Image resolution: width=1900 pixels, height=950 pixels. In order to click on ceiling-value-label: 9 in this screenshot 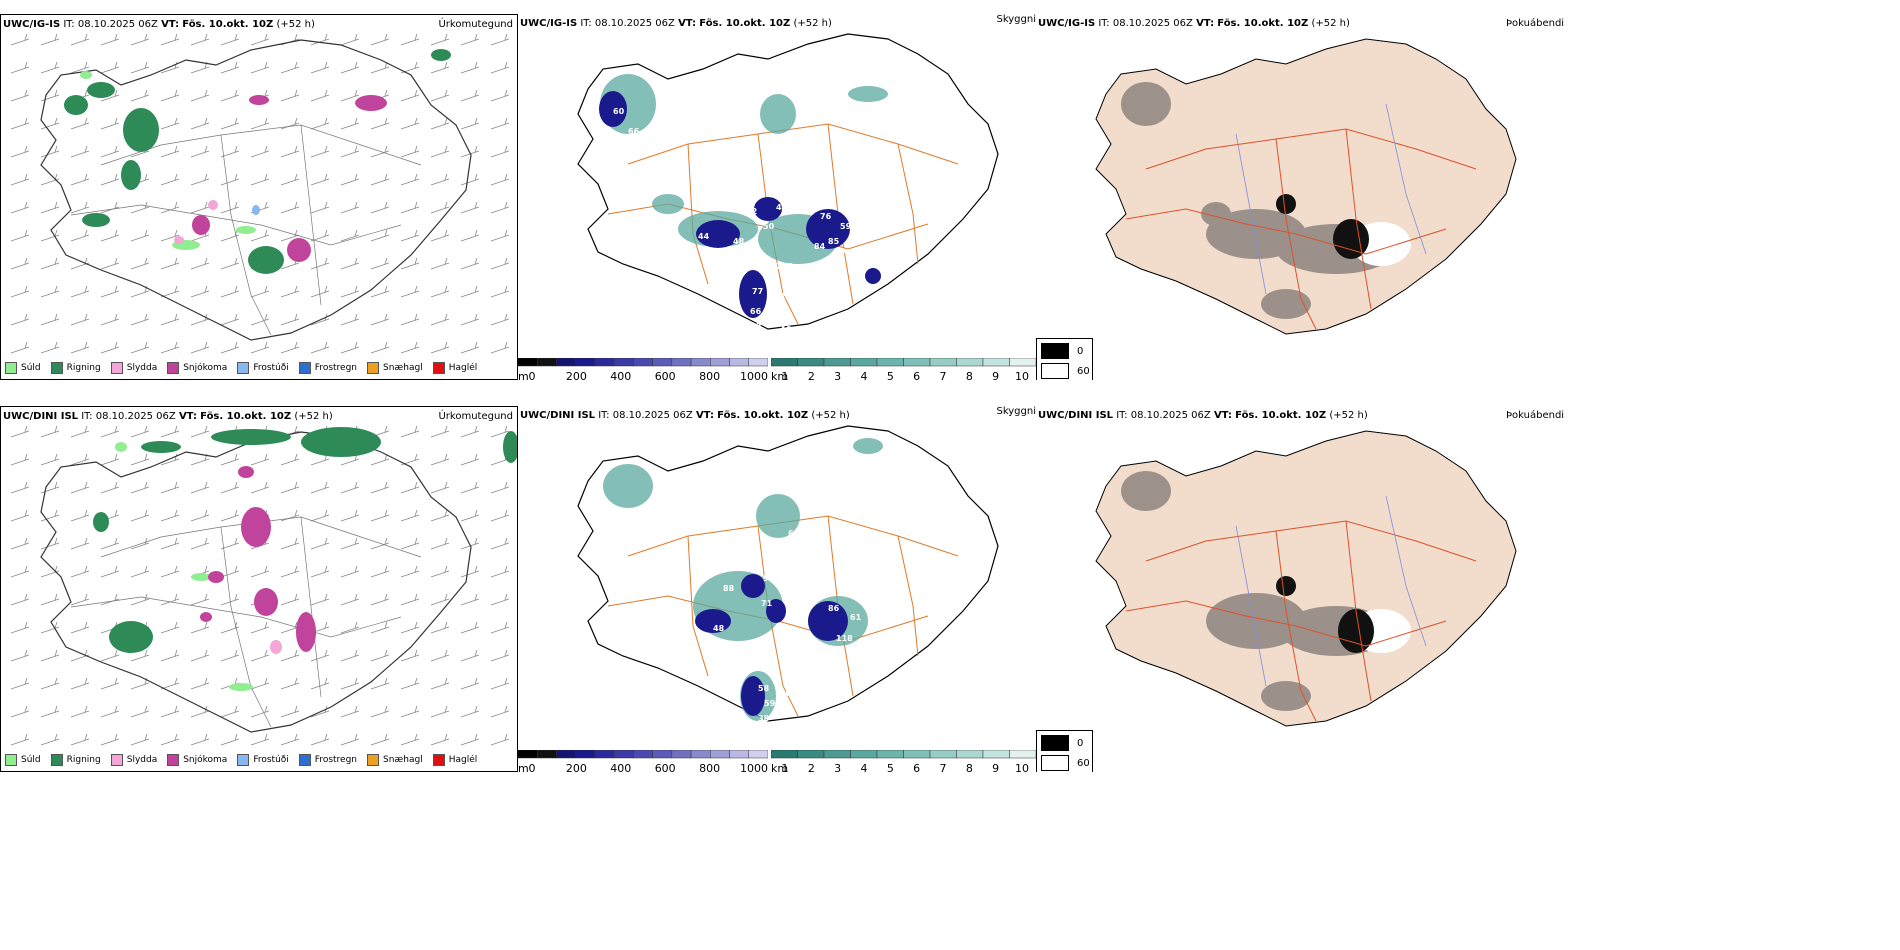, I will do `click(843, 251)`.